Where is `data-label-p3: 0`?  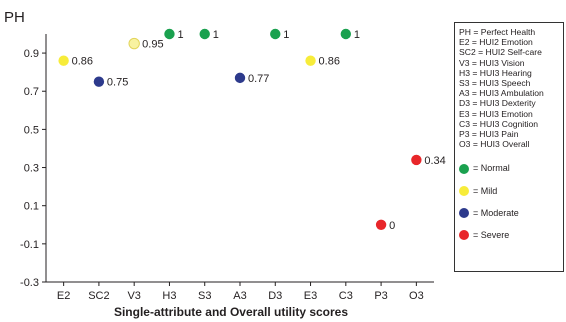
data-label-p3: 0 is located at coordinates (392, 226).